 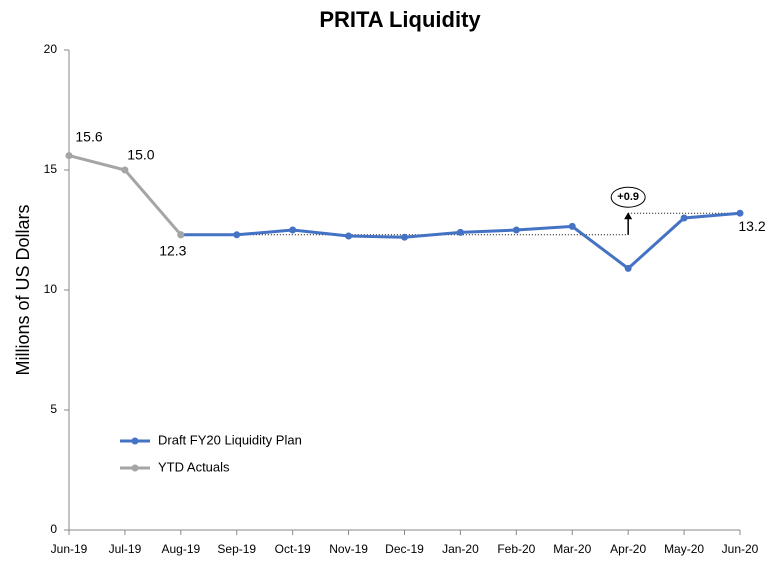 What do you see at coordinates (53, 529) in the screenshot?
I see `y-tick-label: 0` at bounding box center [53, 529].